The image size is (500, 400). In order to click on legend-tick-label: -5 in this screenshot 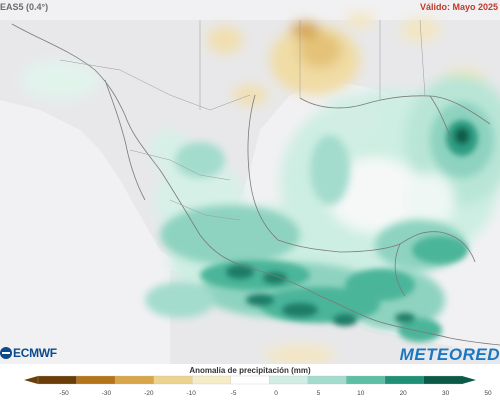, I will do `click(233, 393)`.